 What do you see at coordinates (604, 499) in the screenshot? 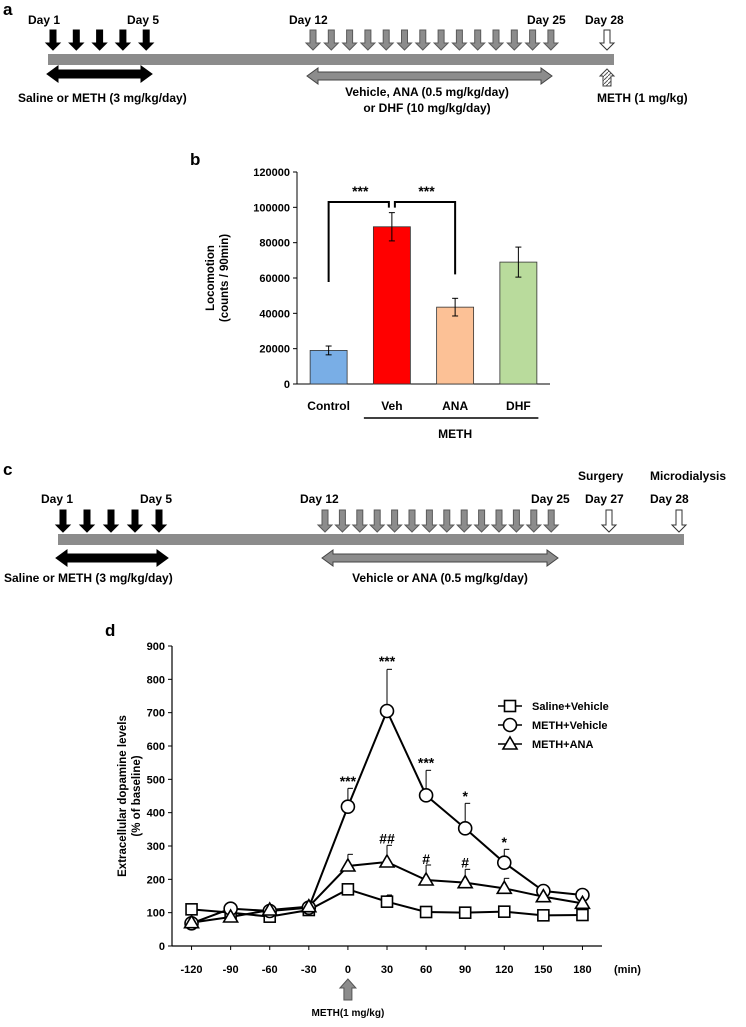
I see `timeline-c-day-27: Day 27` at bounding box center [604, 499].